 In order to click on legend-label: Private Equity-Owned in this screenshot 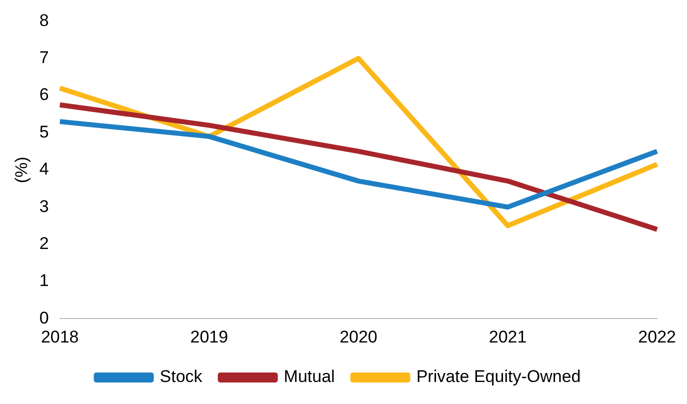, I will do `click(498, 376)`.